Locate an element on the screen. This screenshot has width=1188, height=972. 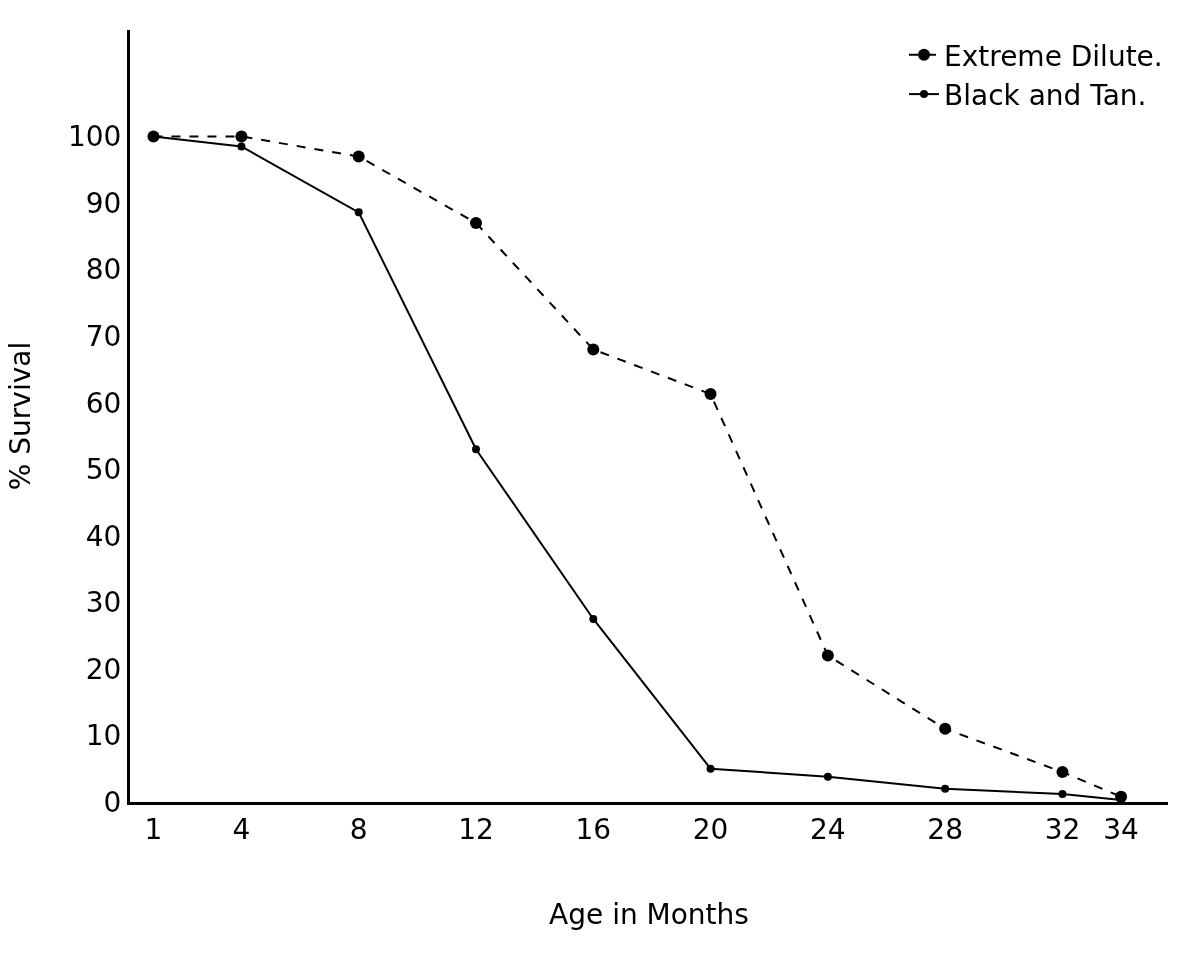
x-tick-label: 8 is located at coordinates (358, 829).